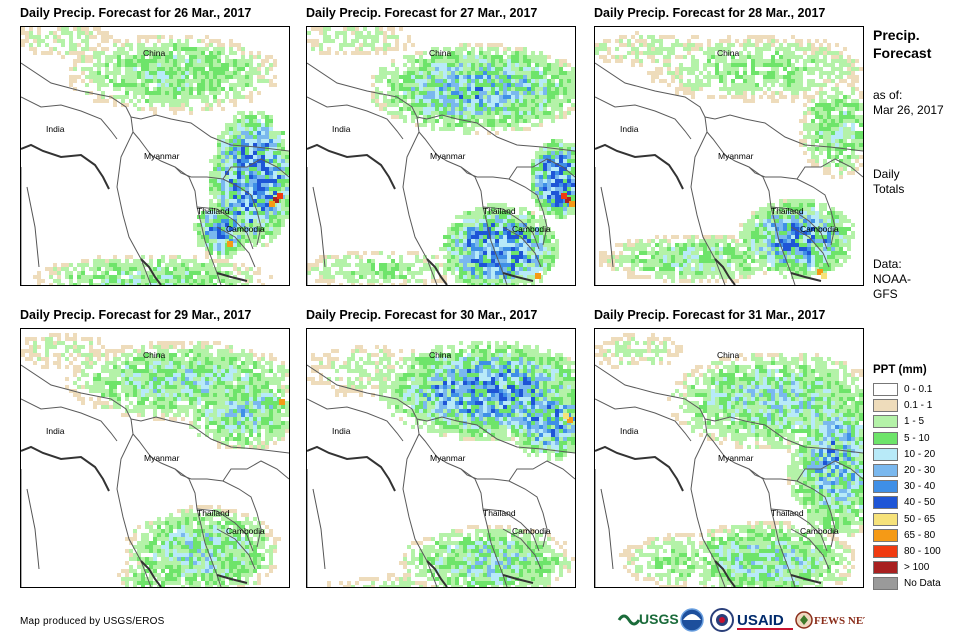 The height and width of the screenshot is (639, 967). I want to click on daily-totals-note: Daily Totals, so click(888, 182).